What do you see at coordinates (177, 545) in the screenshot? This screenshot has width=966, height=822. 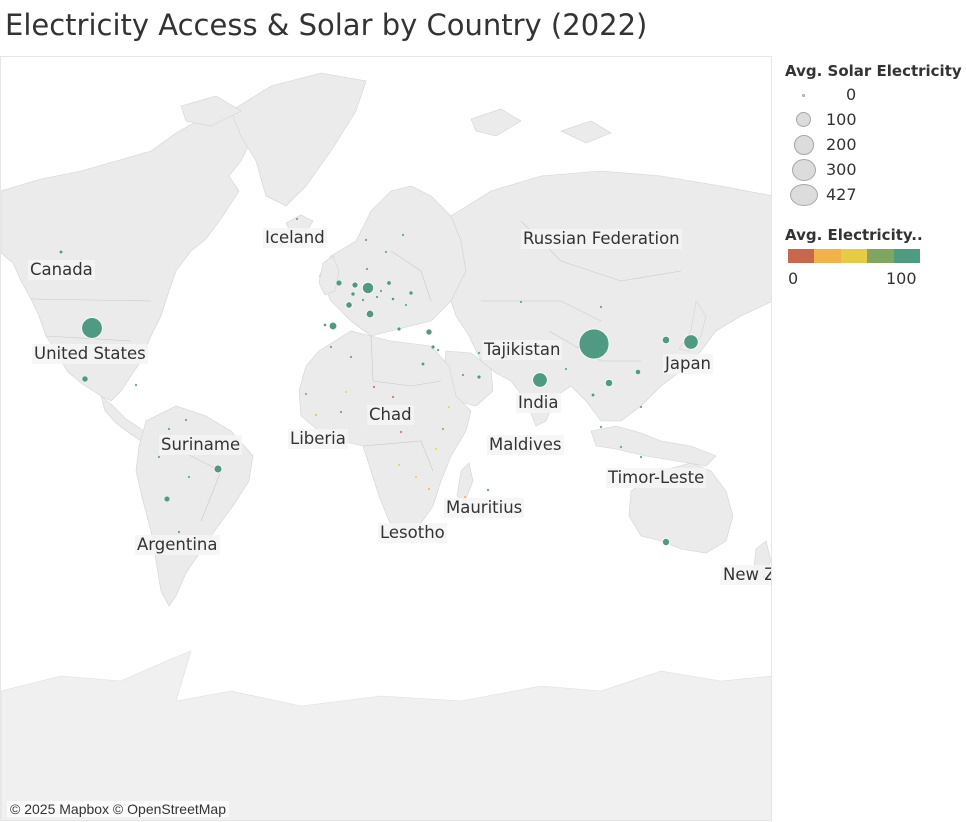 I see `label-argentina: Argentina` at bounding box center [177, 545].